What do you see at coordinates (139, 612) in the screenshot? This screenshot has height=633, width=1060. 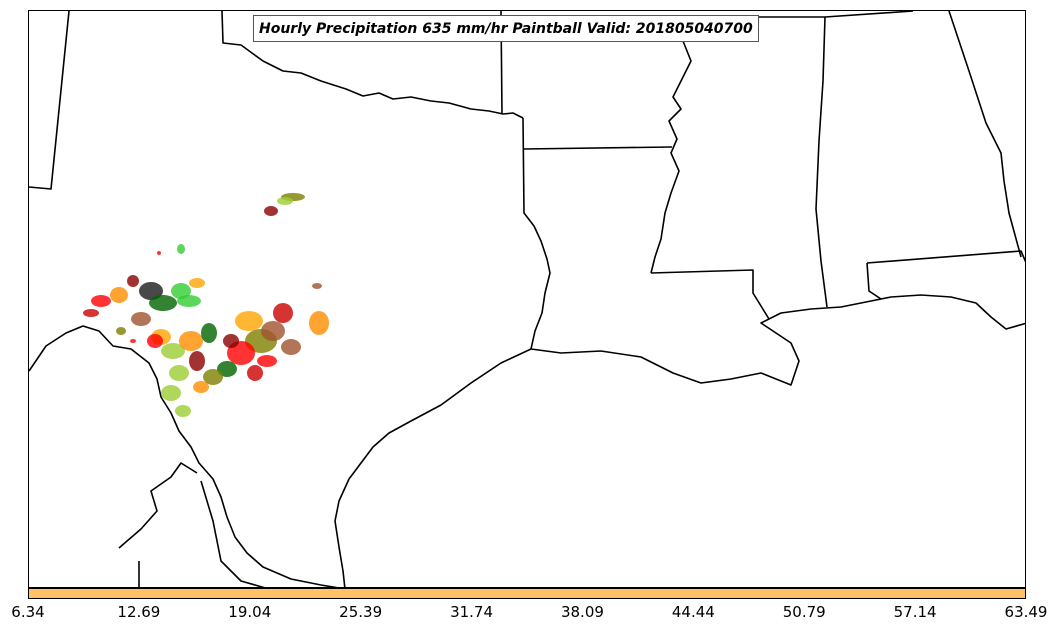 I see `colorbar-tick-label: 12.69` at bounding box center [139, 612].